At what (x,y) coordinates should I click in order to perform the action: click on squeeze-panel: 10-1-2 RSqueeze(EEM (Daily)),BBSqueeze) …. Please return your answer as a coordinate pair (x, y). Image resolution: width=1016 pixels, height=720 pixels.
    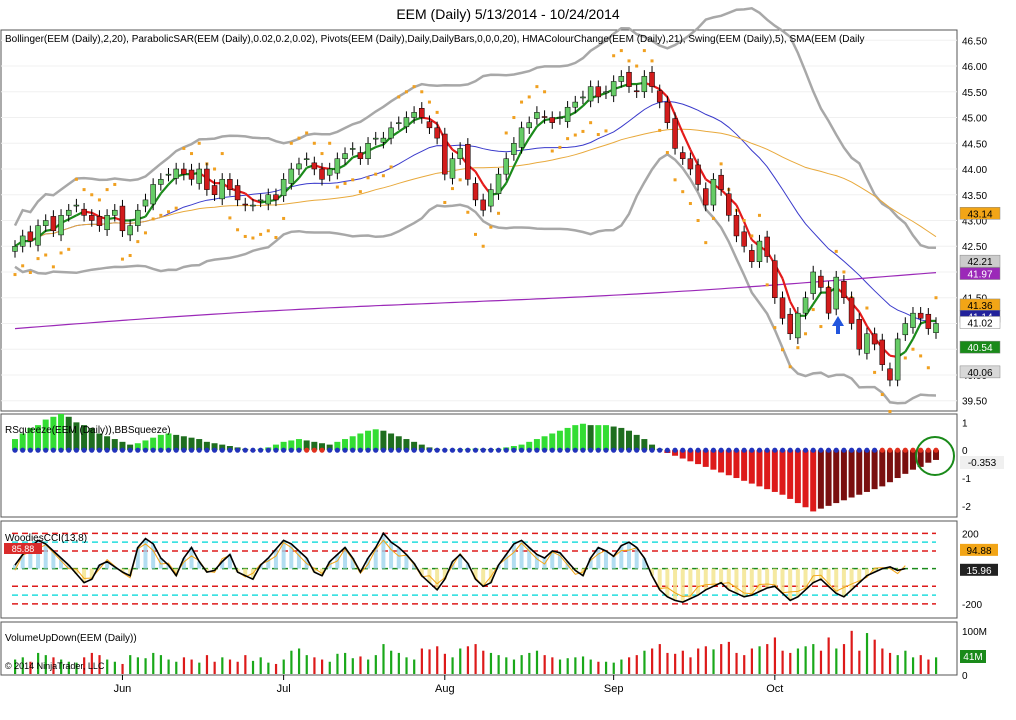
    Looking at the image, I should click on (502, 465).